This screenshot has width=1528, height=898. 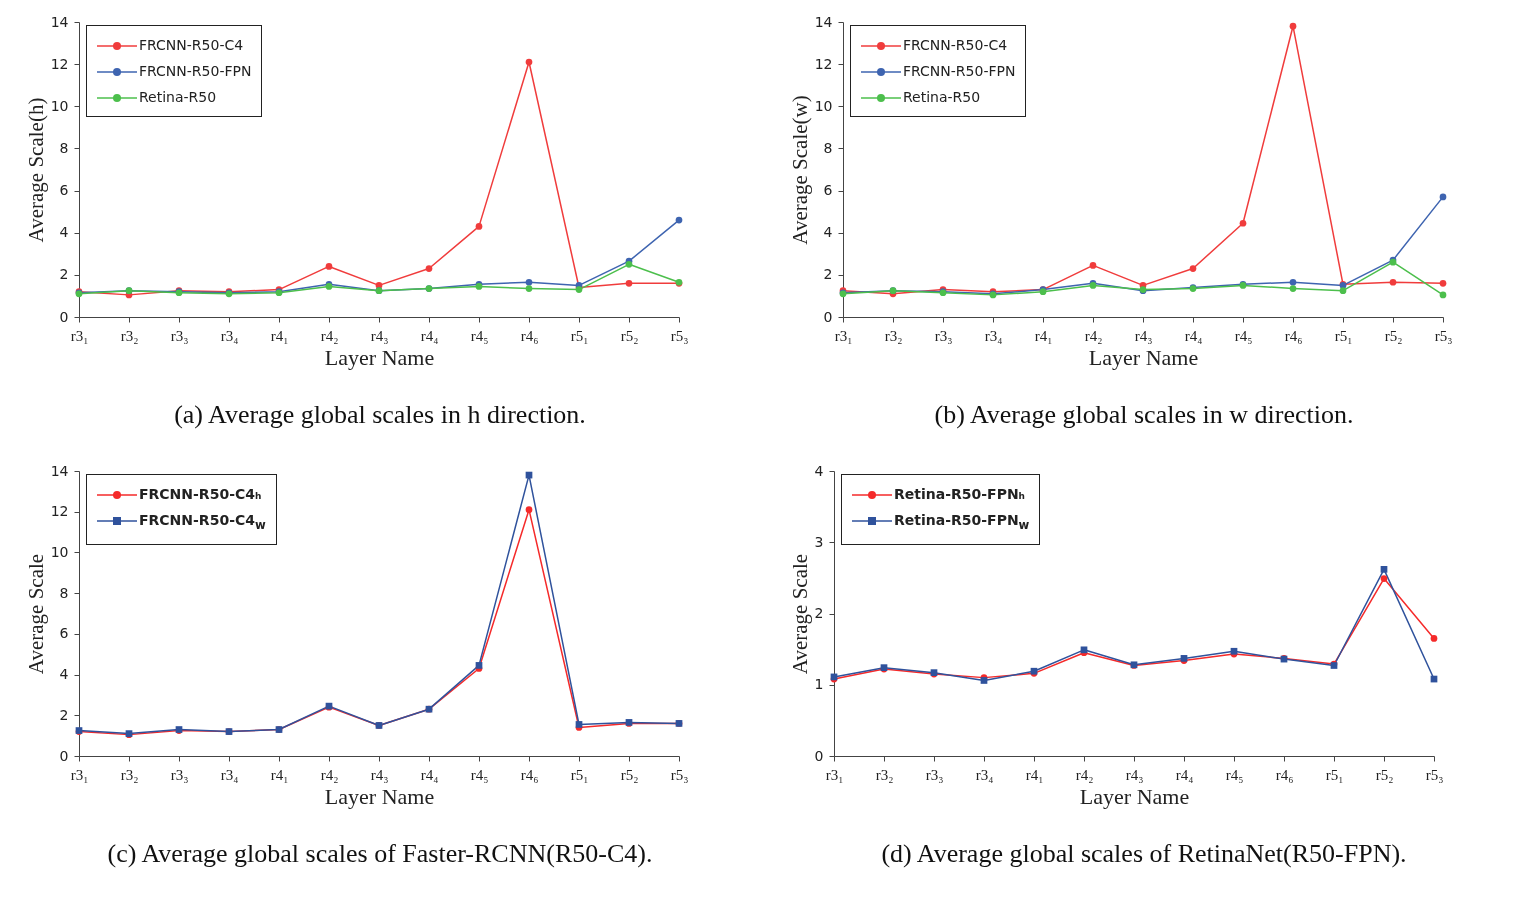 I want to click on legend-label: Retina-R50-FPN$_{w}$, so click(x=962, y=522).